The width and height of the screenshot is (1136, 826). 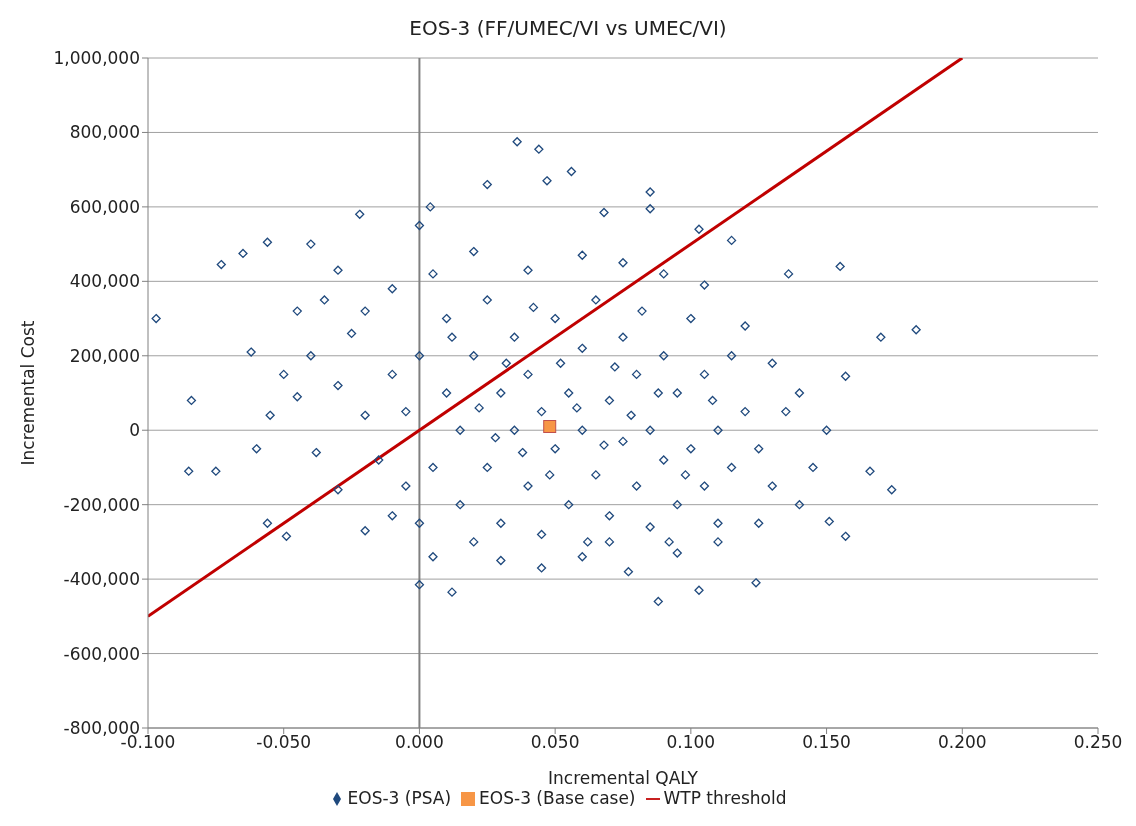 What do you see at coordinates (101, 579) in the screenshot?
I see `y-tick-label: -400,000` at bounding box center [101, 579].